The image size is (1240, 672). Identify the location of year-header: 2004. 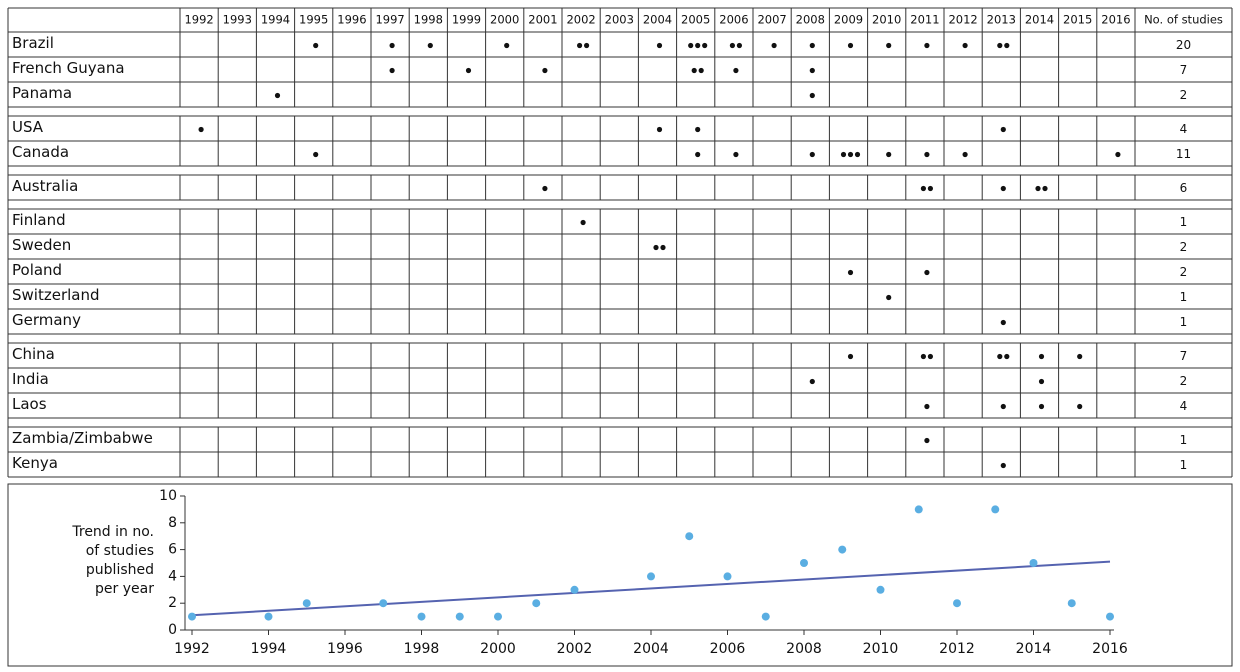
(657, 20).